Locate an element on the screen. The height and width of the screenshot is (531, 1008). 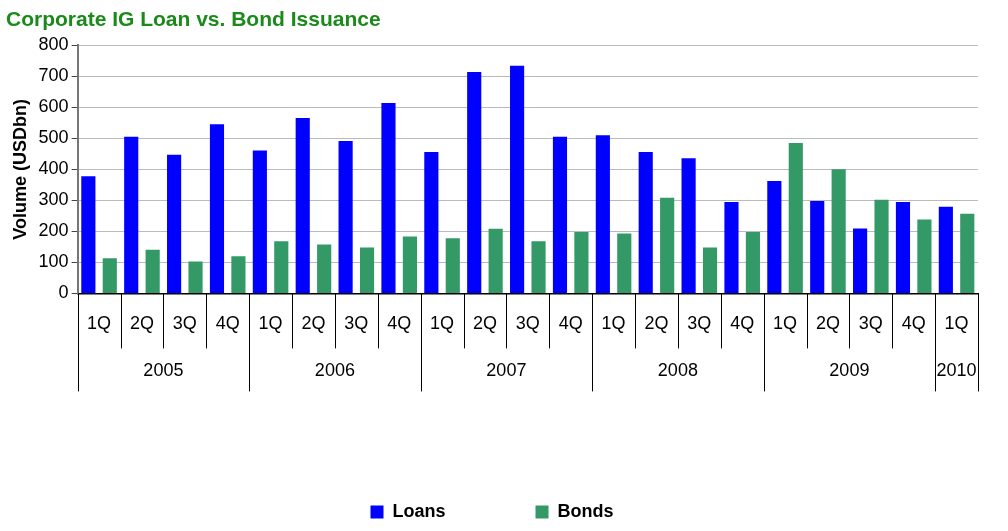
text: 2007 is located at coordinates (506, 370).